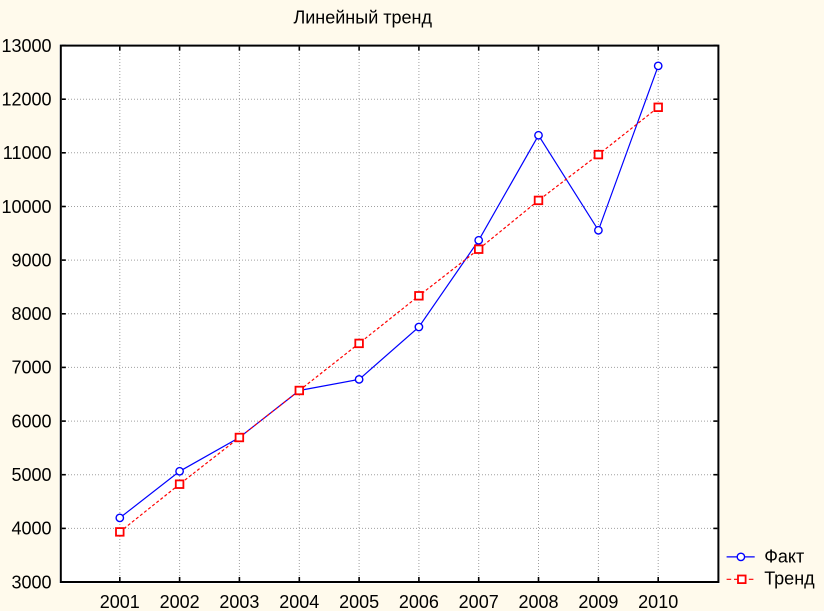 The image size is (824, 611). What do you see at coordinates (26, 46) in the screenshot?
I see `svg-text: 13000` at bounding box center [26, 46].